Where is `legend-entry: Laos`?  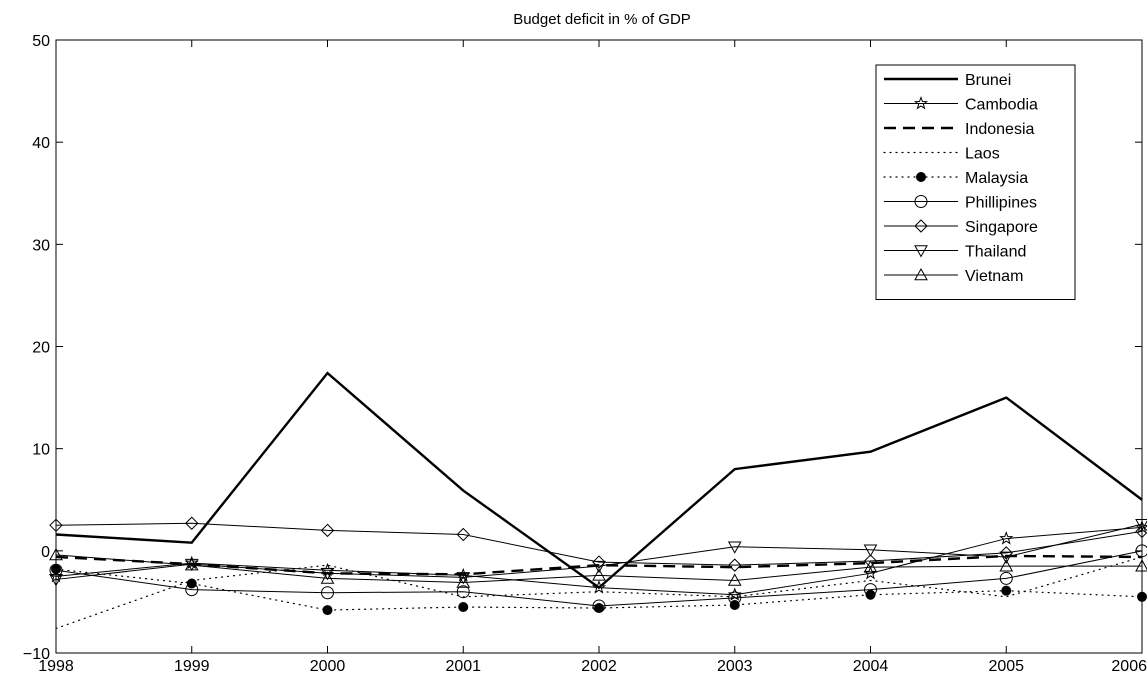
legend-entry: Laos is located at coordinates (941, 154).